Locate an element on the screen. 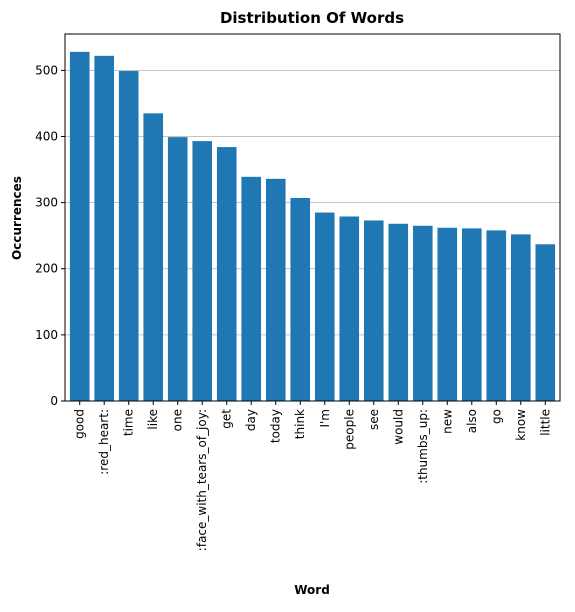  x-tick-label: little is located at coordinates (545, 422).